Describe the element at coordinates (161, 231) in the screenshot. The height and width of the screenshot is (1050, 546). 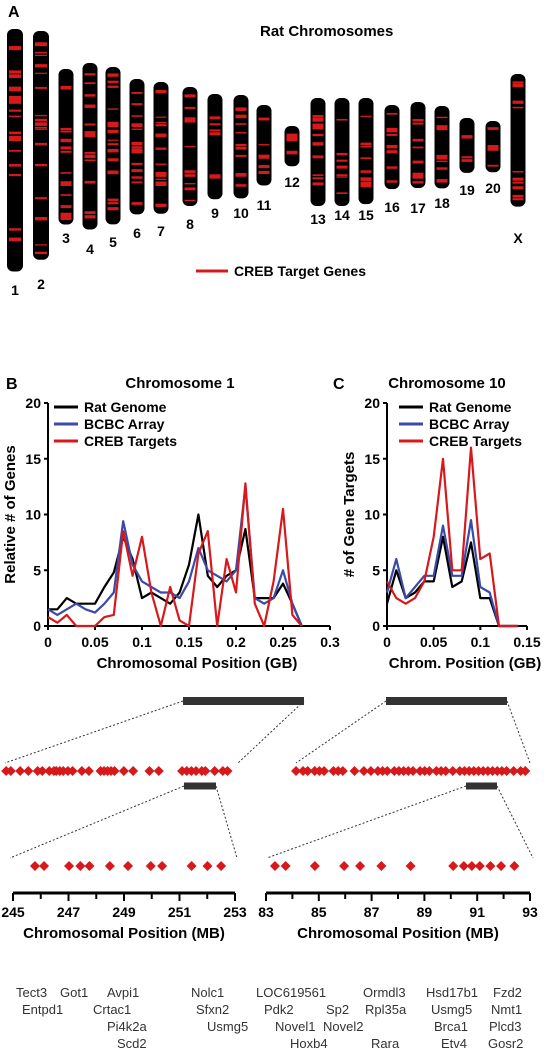
I see `chromosome-label: 7` at that location.